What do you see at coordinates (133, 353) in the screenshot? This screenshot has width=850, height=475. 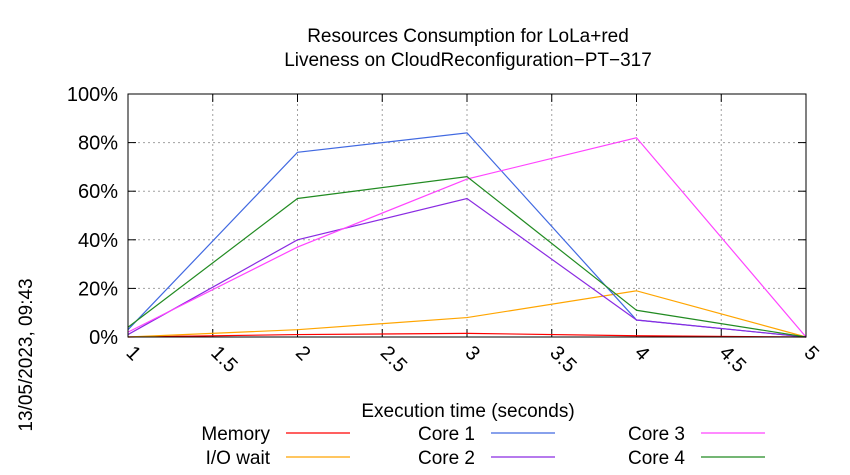 I see `x-tick-label: 1` at bounding box center [133, 353].